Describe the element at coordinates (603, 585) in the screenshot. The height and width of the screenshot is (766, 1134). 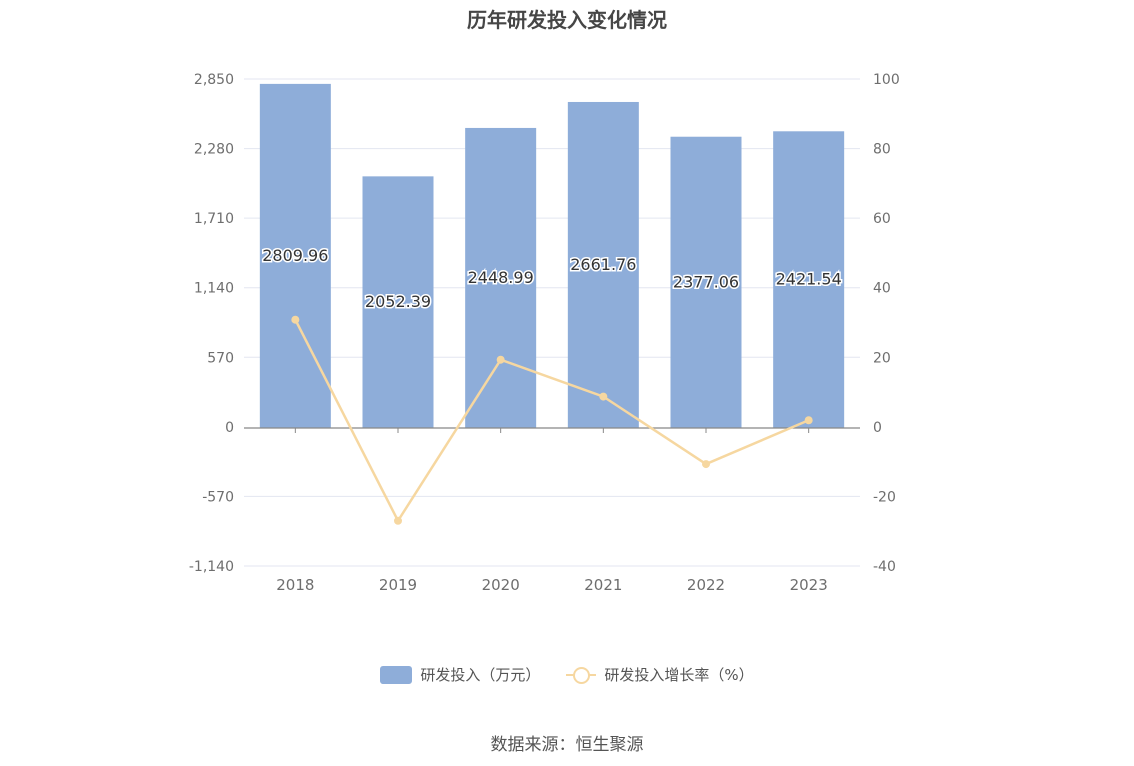
I see `x-tick-label: 2021` at that location.